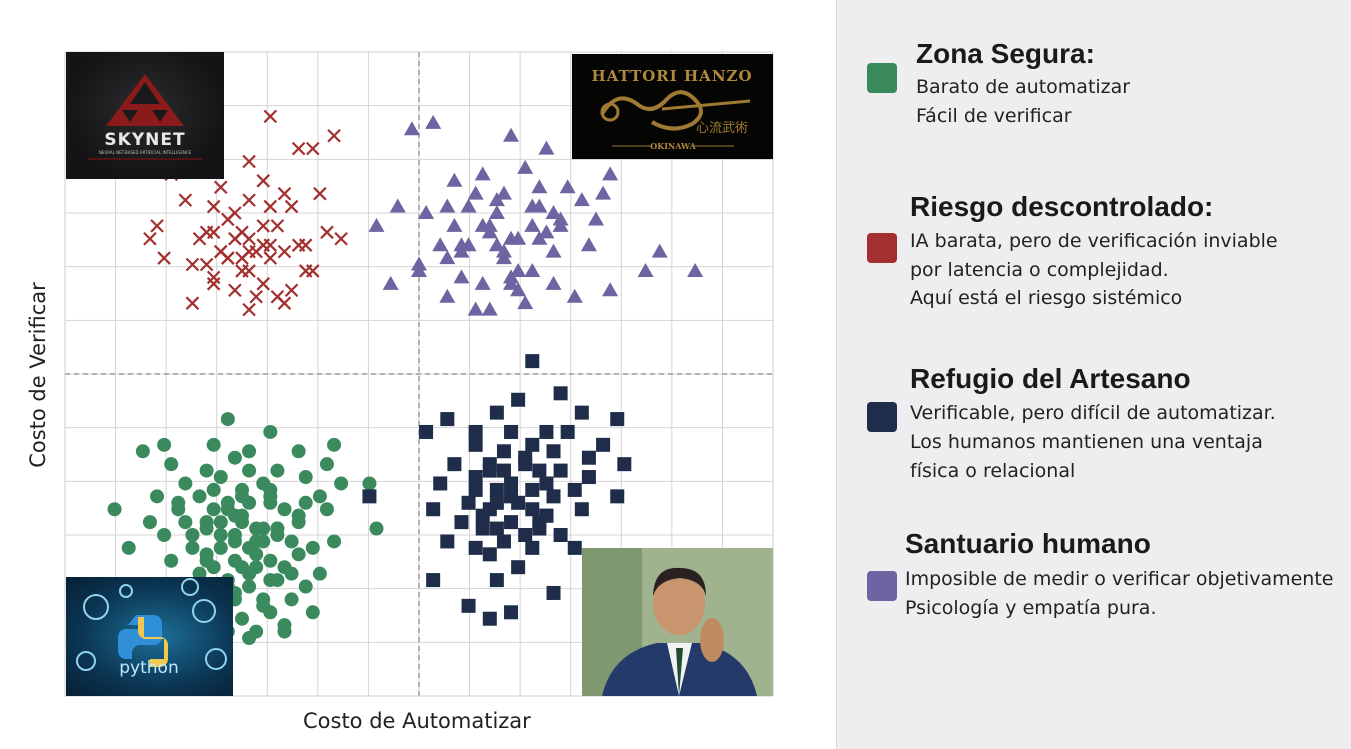 The width and height of the screenshot is (1351, 749). What do you see at coordinates (1039, 270) in the screenshot?
I see `legend-desc-line: por latencia o complejidad.` at bounding box center [1039, 270].